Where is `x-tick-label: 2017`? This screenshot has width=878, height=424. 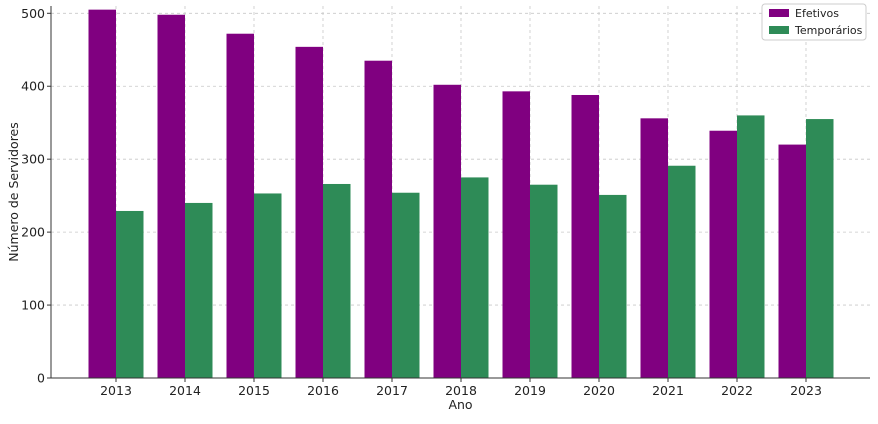
x-tick-label: 2017 is located at coordinates (392, 390).